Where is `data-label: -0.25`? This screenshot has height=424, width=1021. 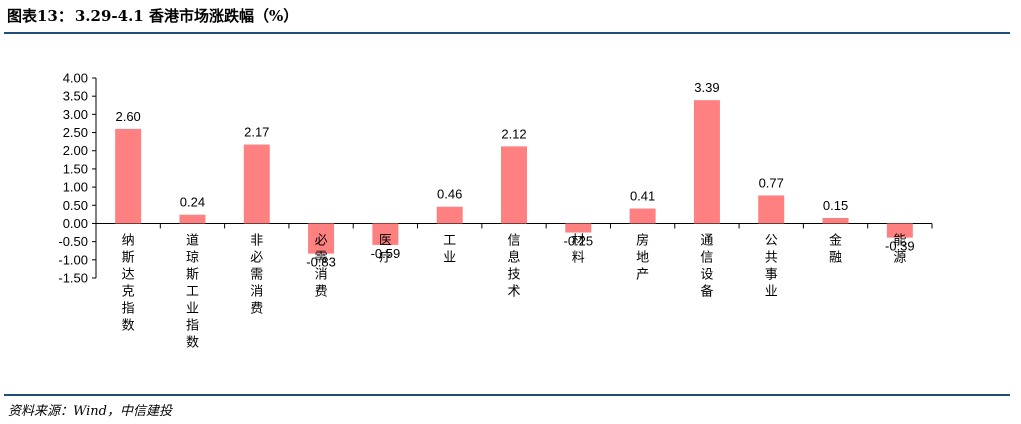 data-label: -0.25 is located at coordinates (578, 241).